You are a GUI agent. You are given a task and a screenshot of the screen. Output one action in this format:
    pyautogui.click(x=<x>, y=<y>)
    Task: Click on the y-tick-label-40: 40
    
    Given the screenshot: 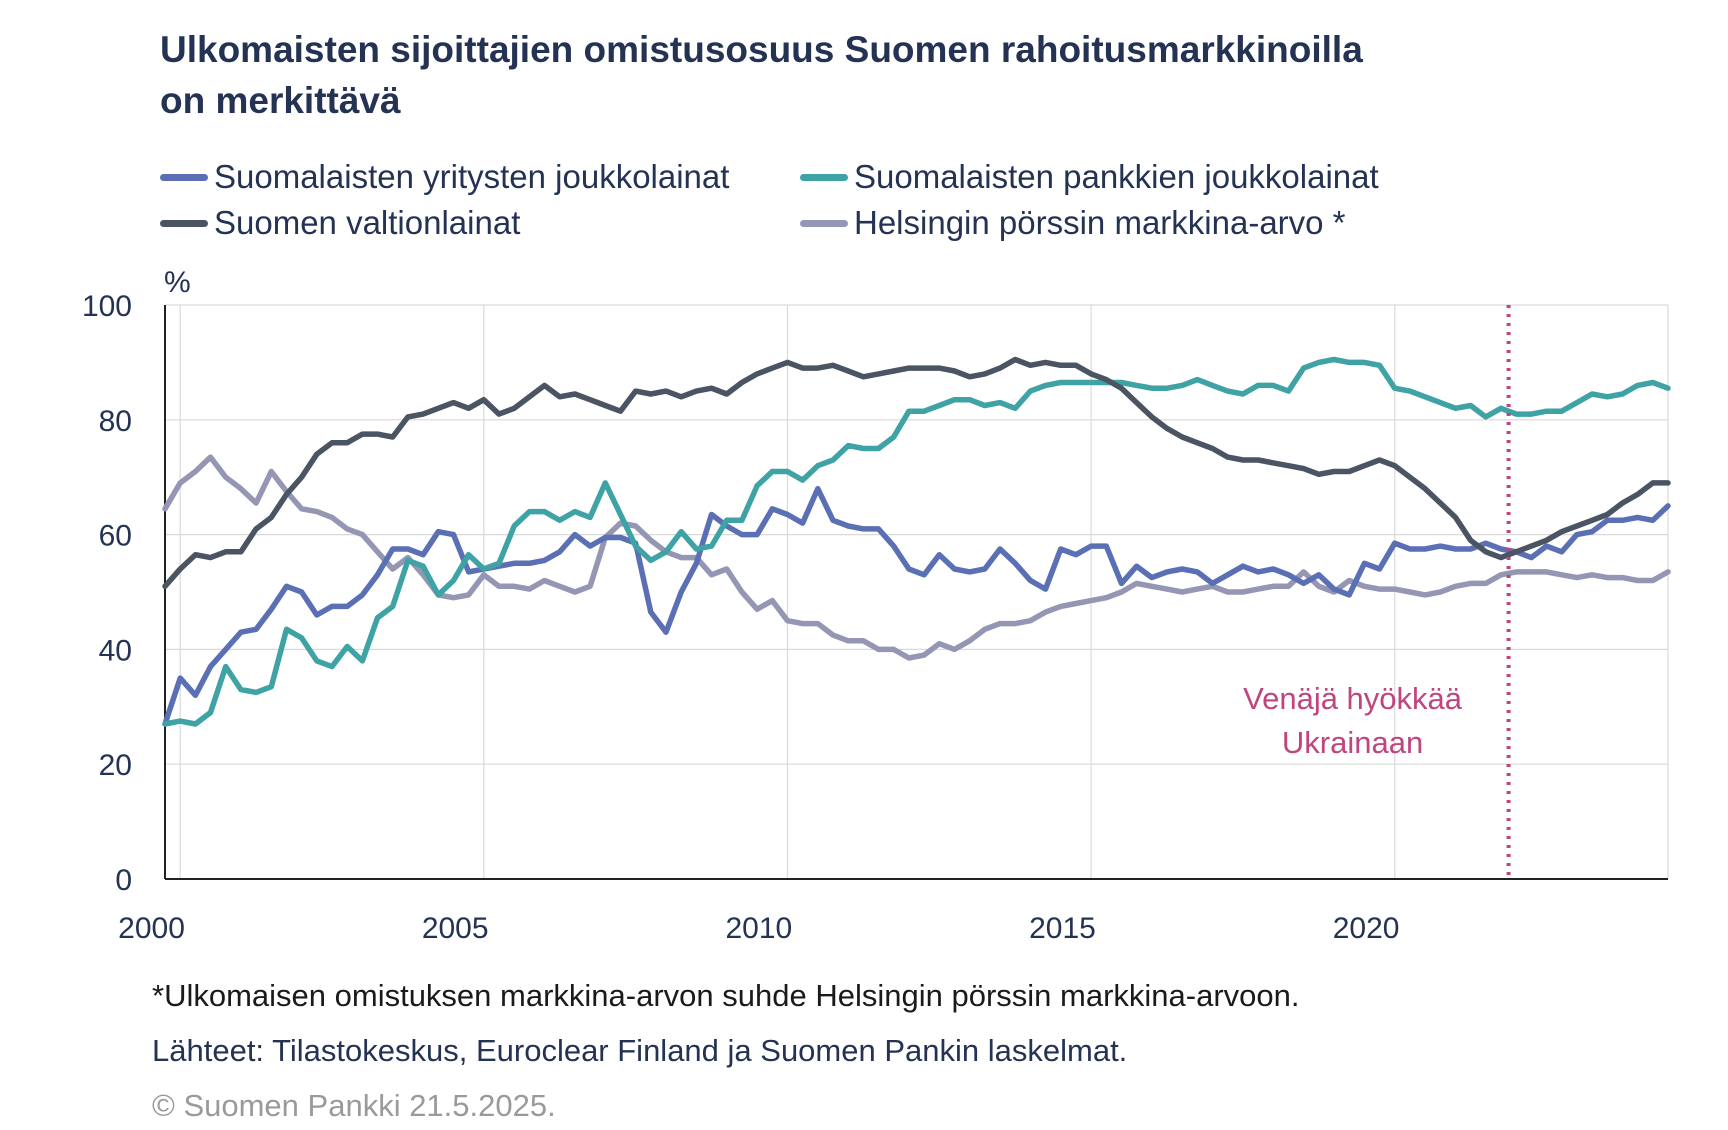 What is the action you would take?
    pyautogui.click(x=115, y=650)
    